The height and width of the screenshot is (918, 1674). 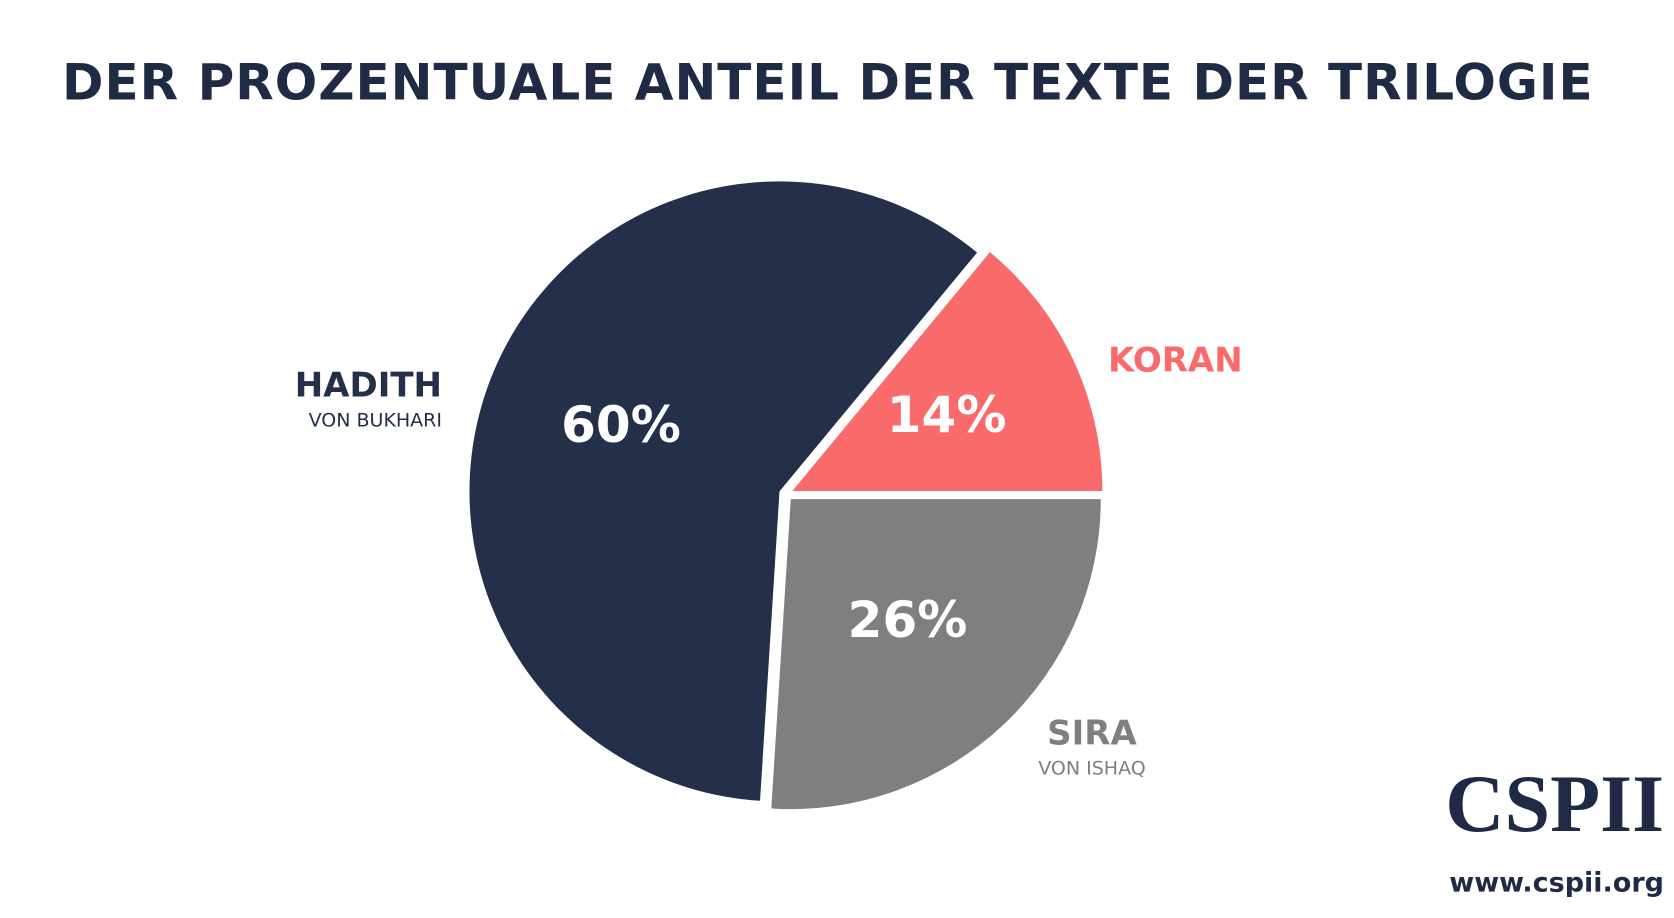 I want to click on category-label: SIRA, so click(x=1092, y=734).